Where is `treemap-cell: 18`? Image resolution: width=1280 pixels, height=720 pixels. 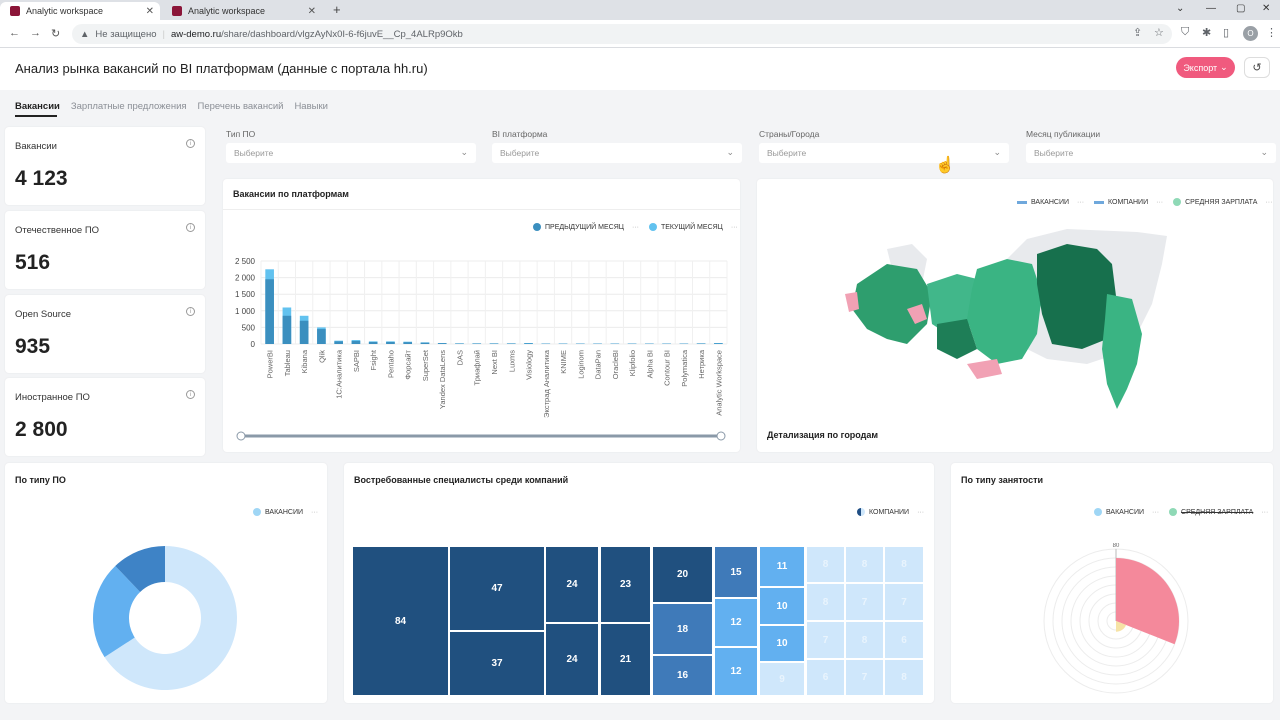
treemap-cell: 18 is located at coordinates (682, 629).